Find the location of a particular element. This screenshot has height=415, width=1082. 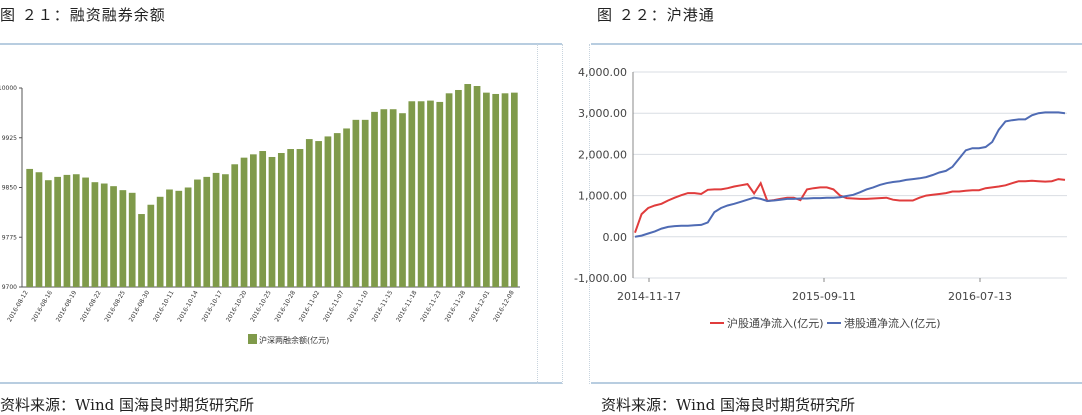

x-tick-label: 2015-09-11 is located at coordinates (824, 296).